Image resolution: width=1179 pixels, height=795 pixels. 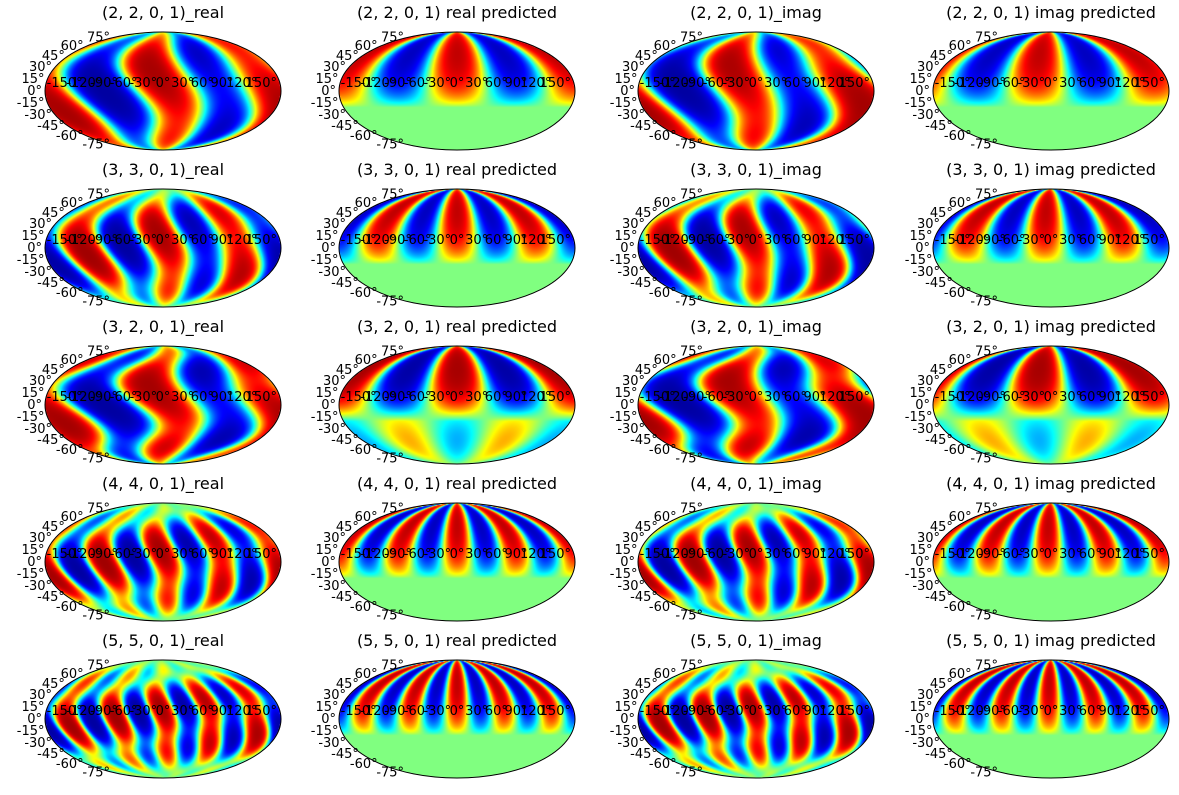 What do you see at coordinates (1051, 640) in the screenshot?
I see `panel-title: (5, 5, 0, 1) imag predicted` at bounding box center [1051, 640].